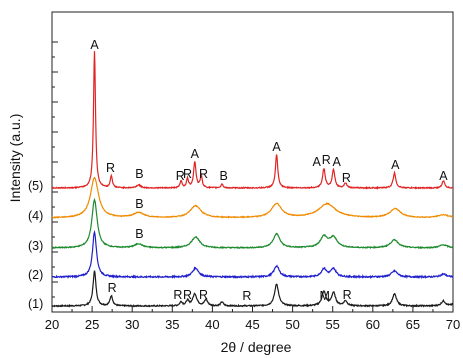  I want to click on x-tick-label: 60, so click(373, 324).